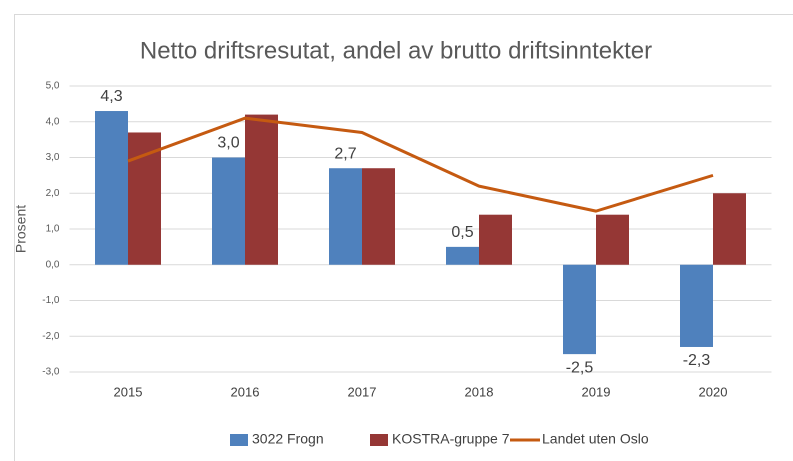  I want to click on x-tick-label: 2018, so click(479, 391).